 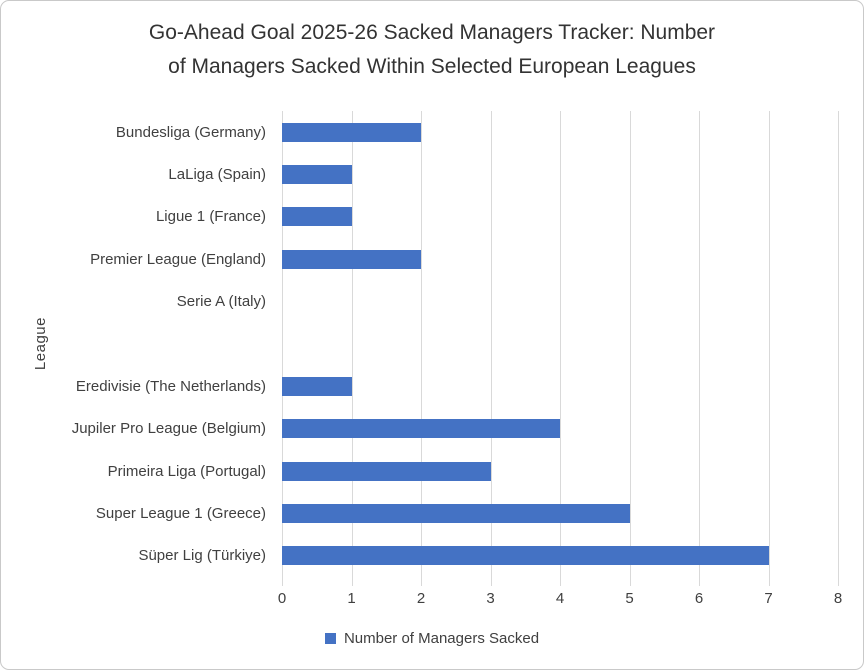 What do you see at coordinates (202, 556) in the screenshot?
I see `category-label: Süper Lig (Türkiye)` at bounding box center [202, 556].